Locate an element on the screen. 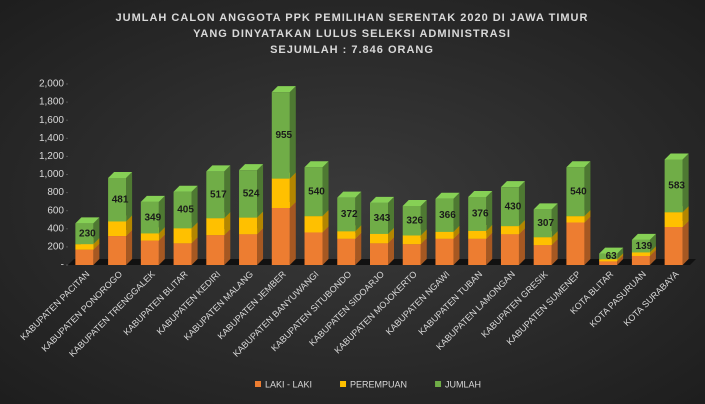 This screenshot has height=404, width=705. y-tick-label: 1,800 is located at coordinates (51, 102).